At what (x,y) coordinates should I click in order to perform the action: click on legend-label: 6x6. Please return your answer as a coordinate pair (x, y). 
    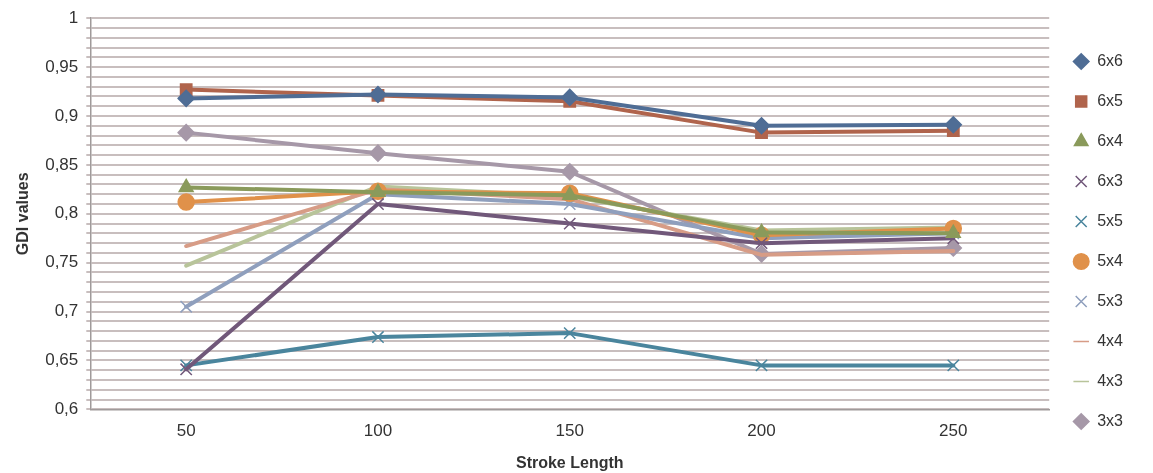
    Looking at the image, I should click on (1110, 60).